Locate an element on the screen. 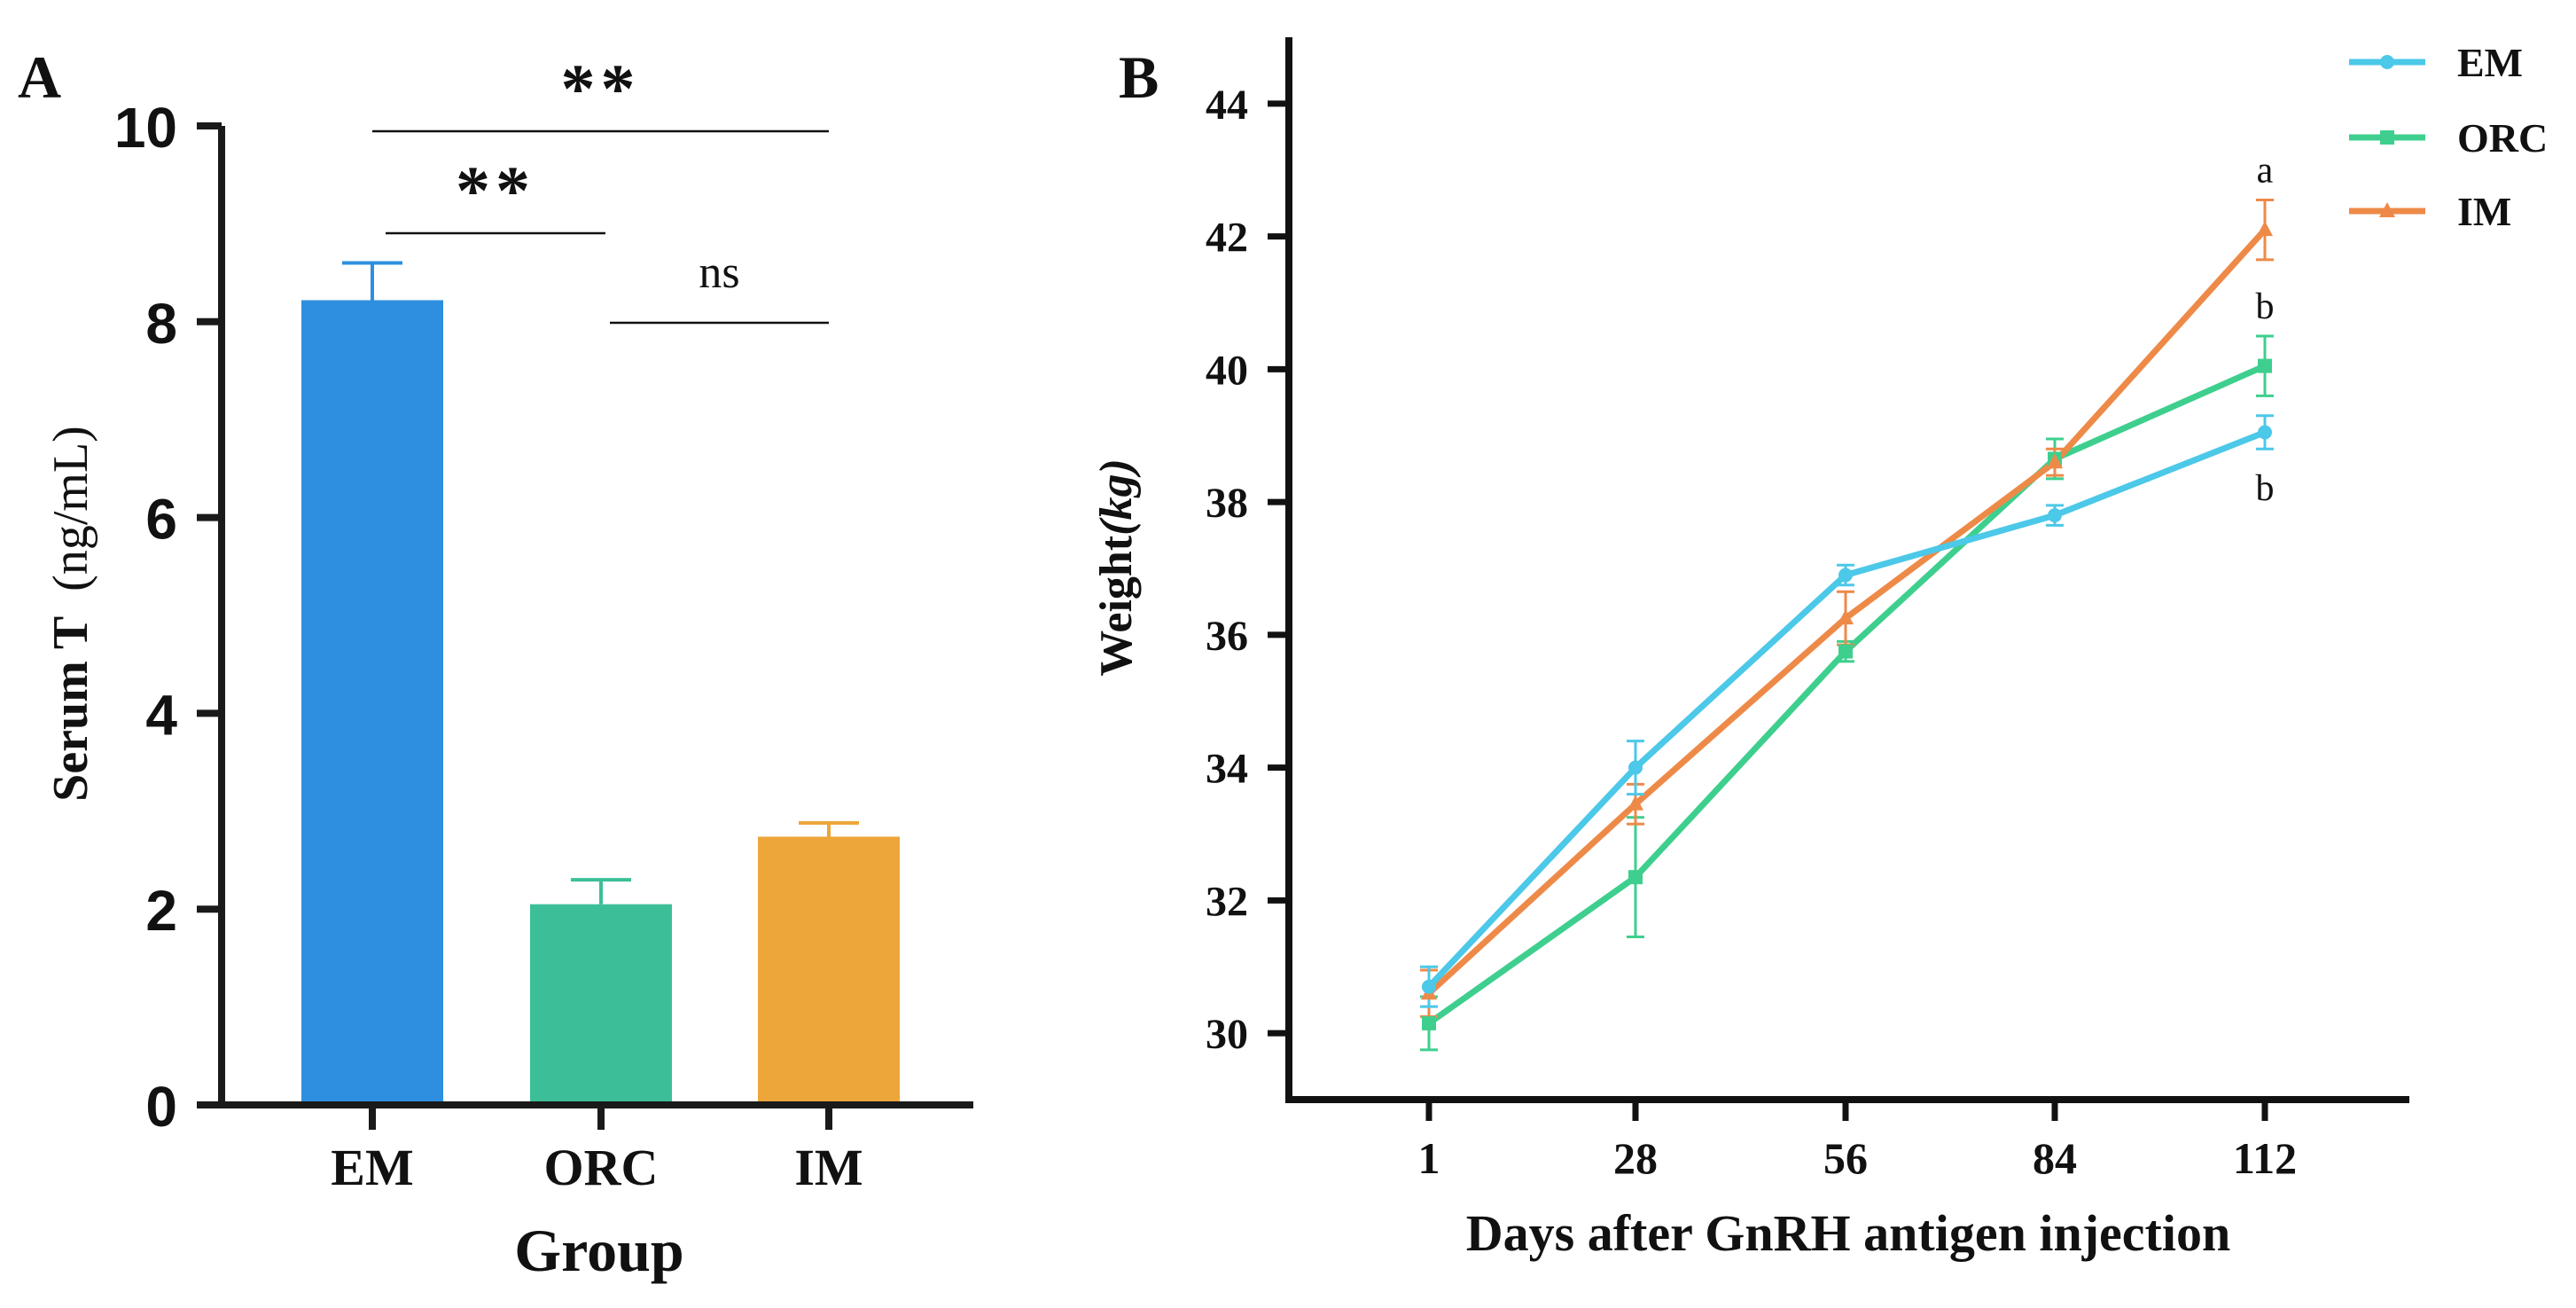 The height and width of the screenshot is (1308, 2576). legend-label-orc: ORC is located at coordinates (2502, 138).